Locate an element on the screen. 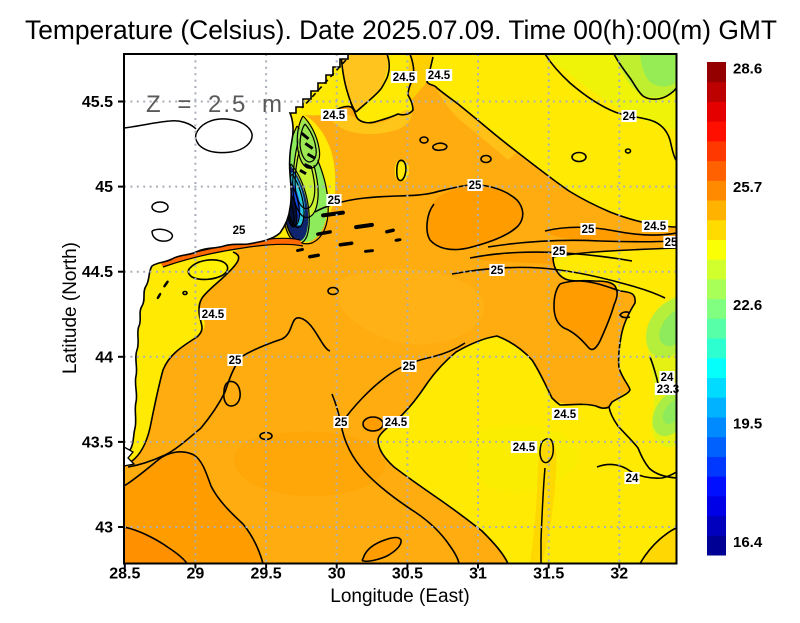 This screenshot has height=623, width=800. svg-text: 28.6 is located at coordinates (747, 69).